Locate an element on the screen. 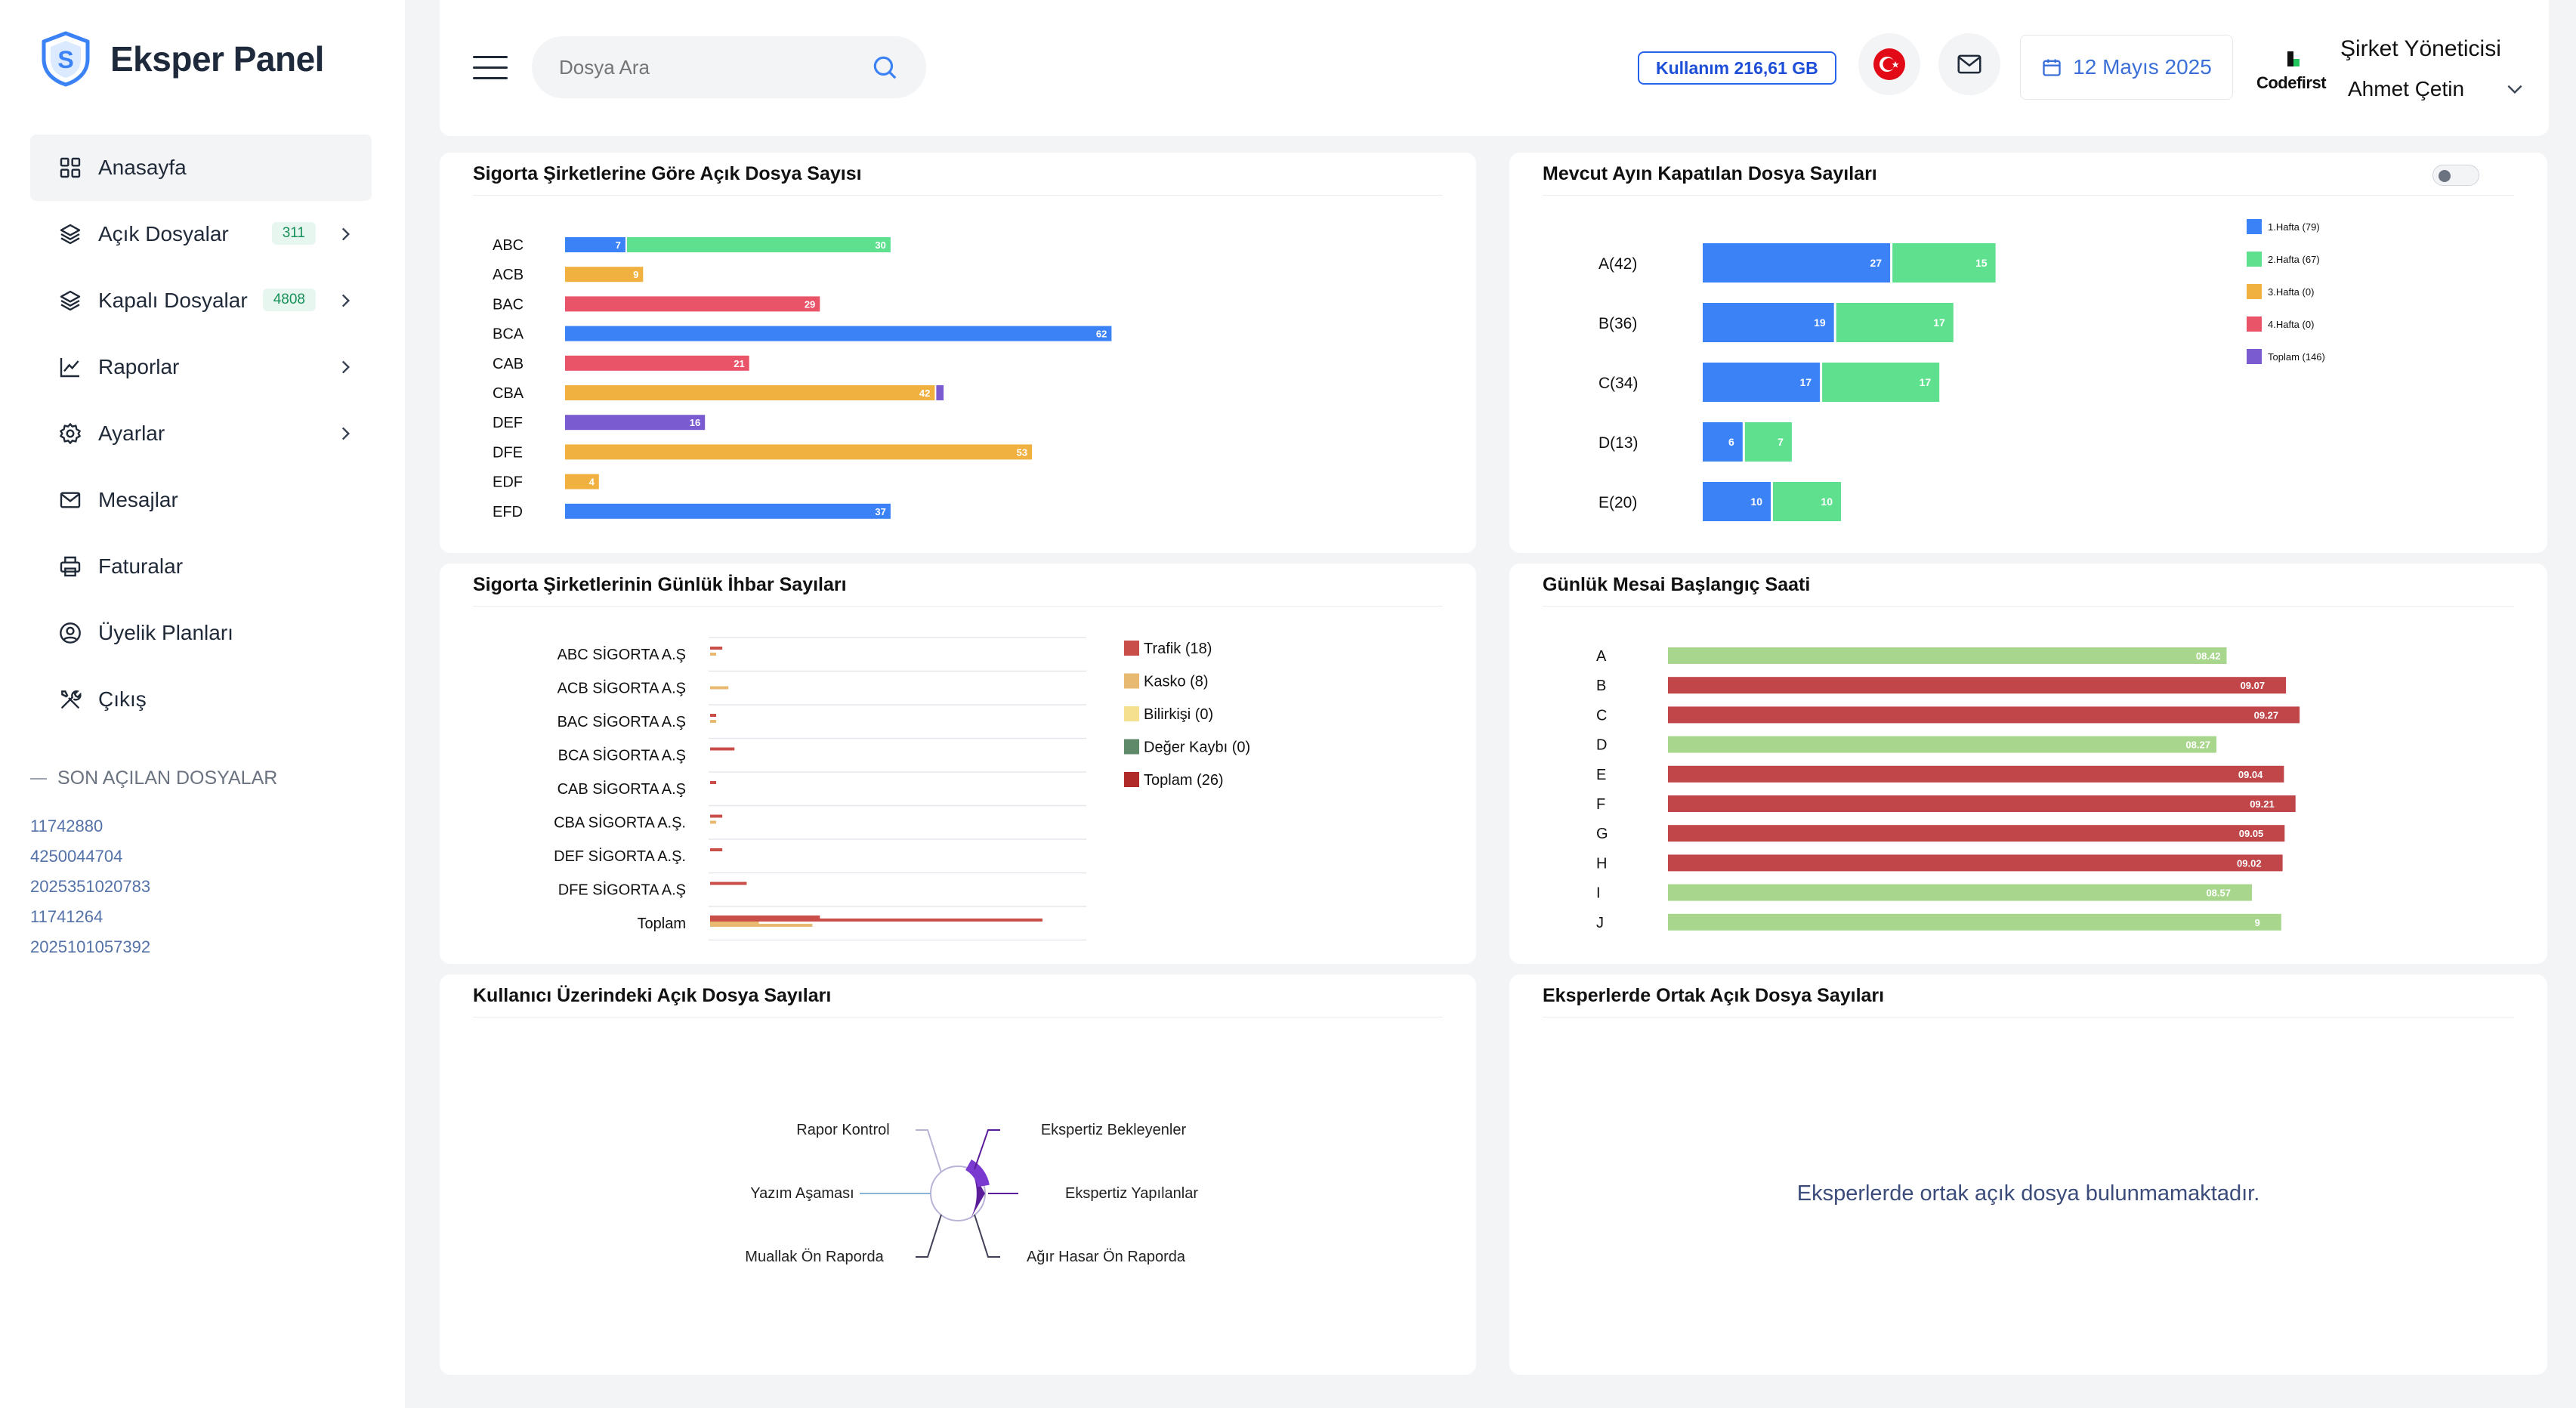  category-label: DEF SİGORTA A.Ş. is located at coordinates (620, 857).